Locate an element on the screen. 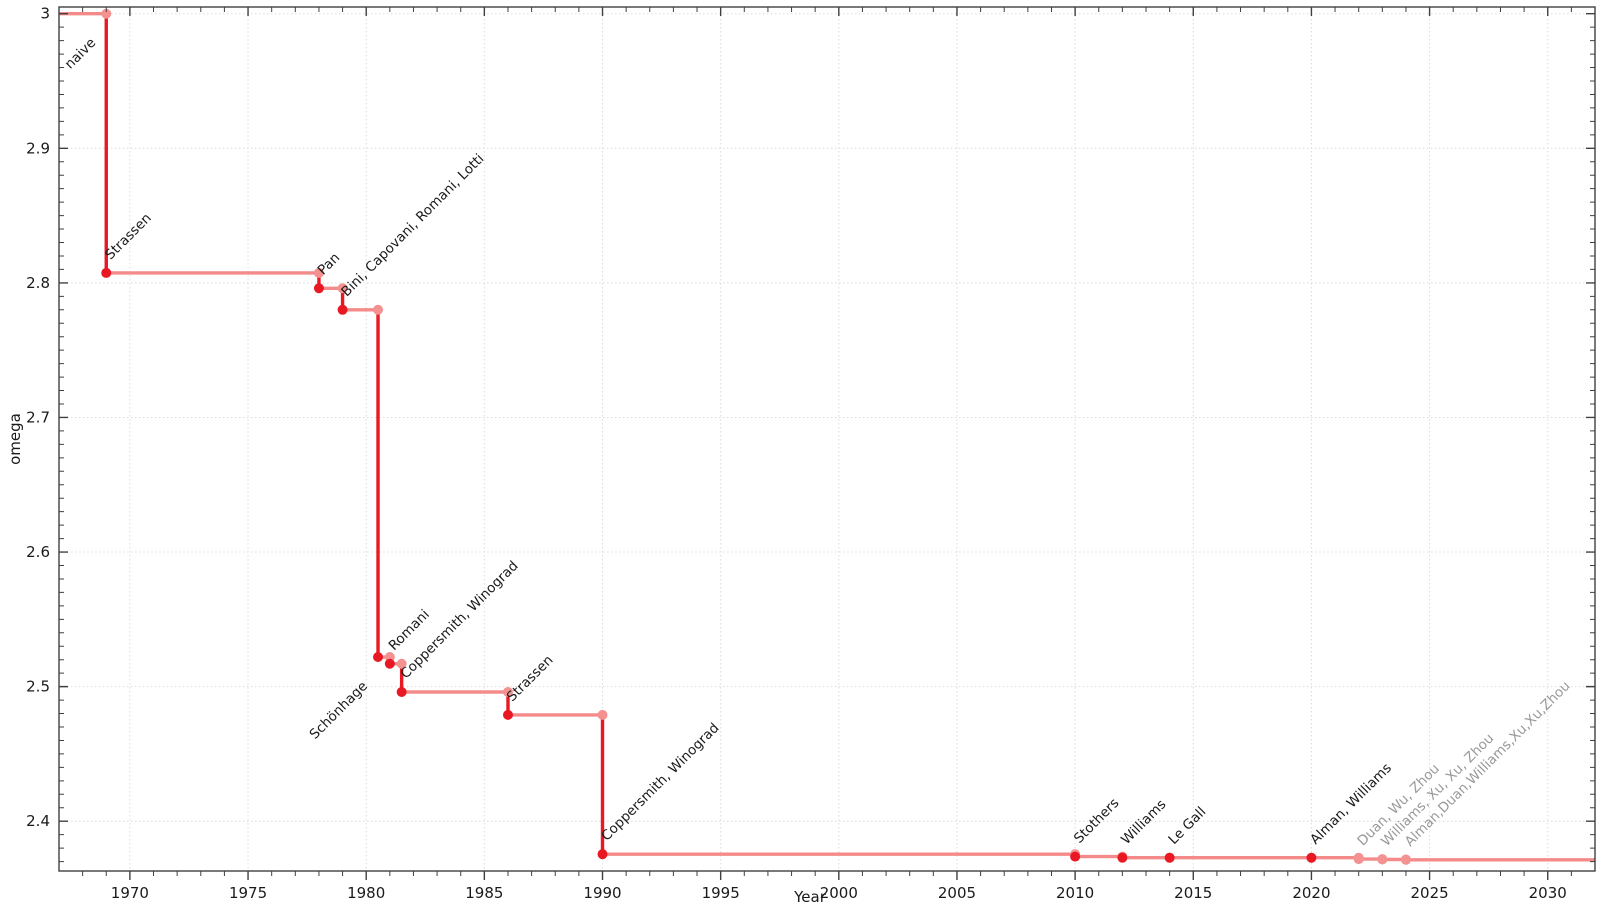 The height and width of the screenshot is (920, 1600). data-point-bini-capovani-romani-lotti-1979 is located at coordinates (342, 309).